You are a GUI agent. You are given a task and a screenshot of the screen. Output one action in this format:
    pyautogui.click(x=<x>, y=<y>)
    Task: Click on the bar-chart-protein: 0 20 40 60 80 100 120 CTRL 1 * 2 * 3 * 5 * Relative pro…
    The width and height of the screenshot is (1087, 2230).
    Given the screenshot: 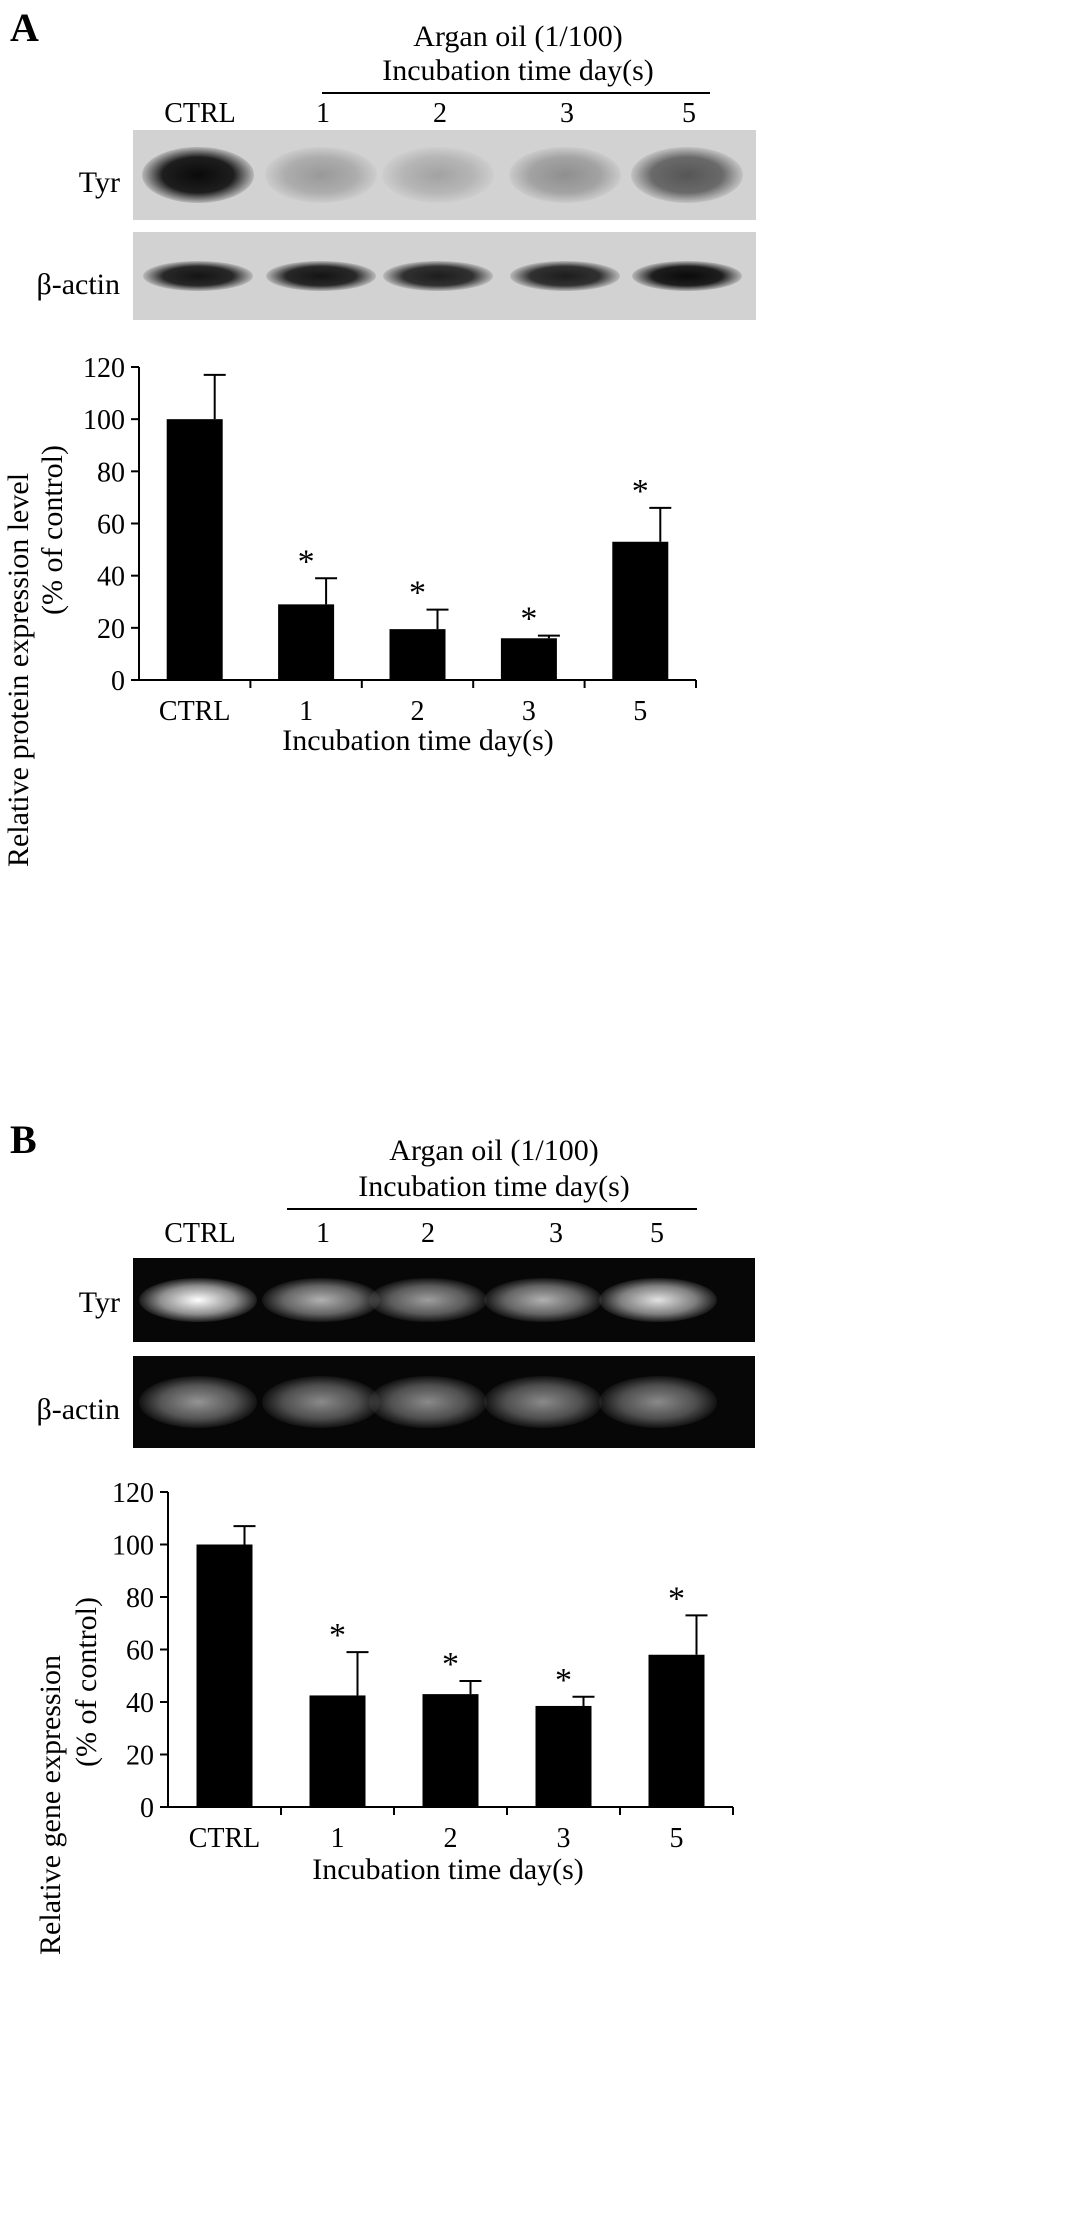 What is the action you would take?
    pyautogui.click(x=349, y=610)
    